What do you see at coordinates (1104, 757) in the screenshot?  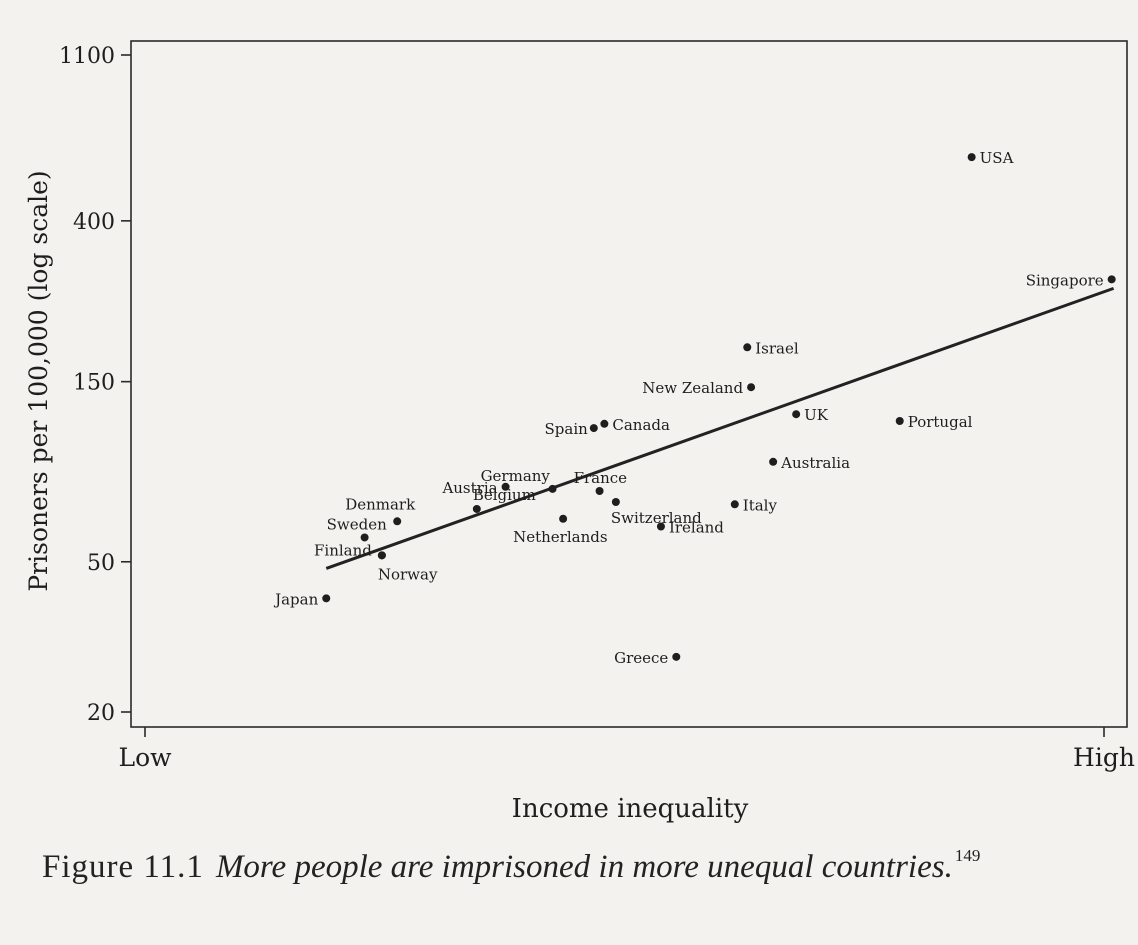 I see `x-tick-label: High` at bounding box center [1104, 757].